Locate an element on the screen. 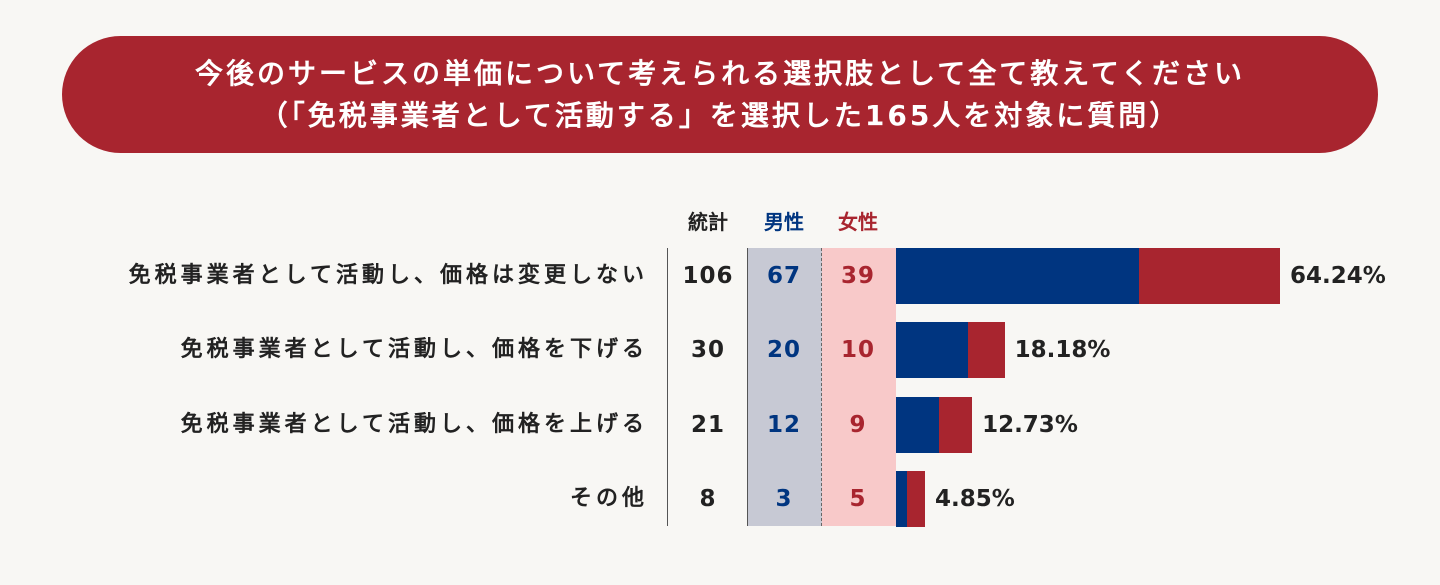 The image size is (1440, 585). male-column-band is located at coordinates (785, 387).